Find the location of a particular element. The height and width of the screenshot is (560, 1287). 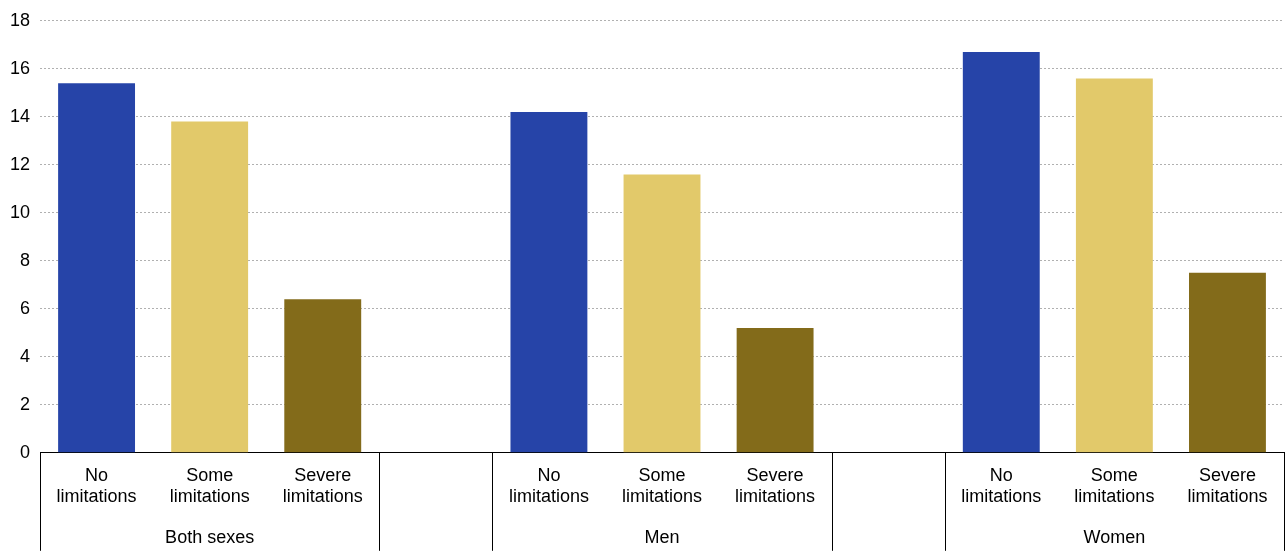

text: Both sexes is located at coordinates (210, 536).